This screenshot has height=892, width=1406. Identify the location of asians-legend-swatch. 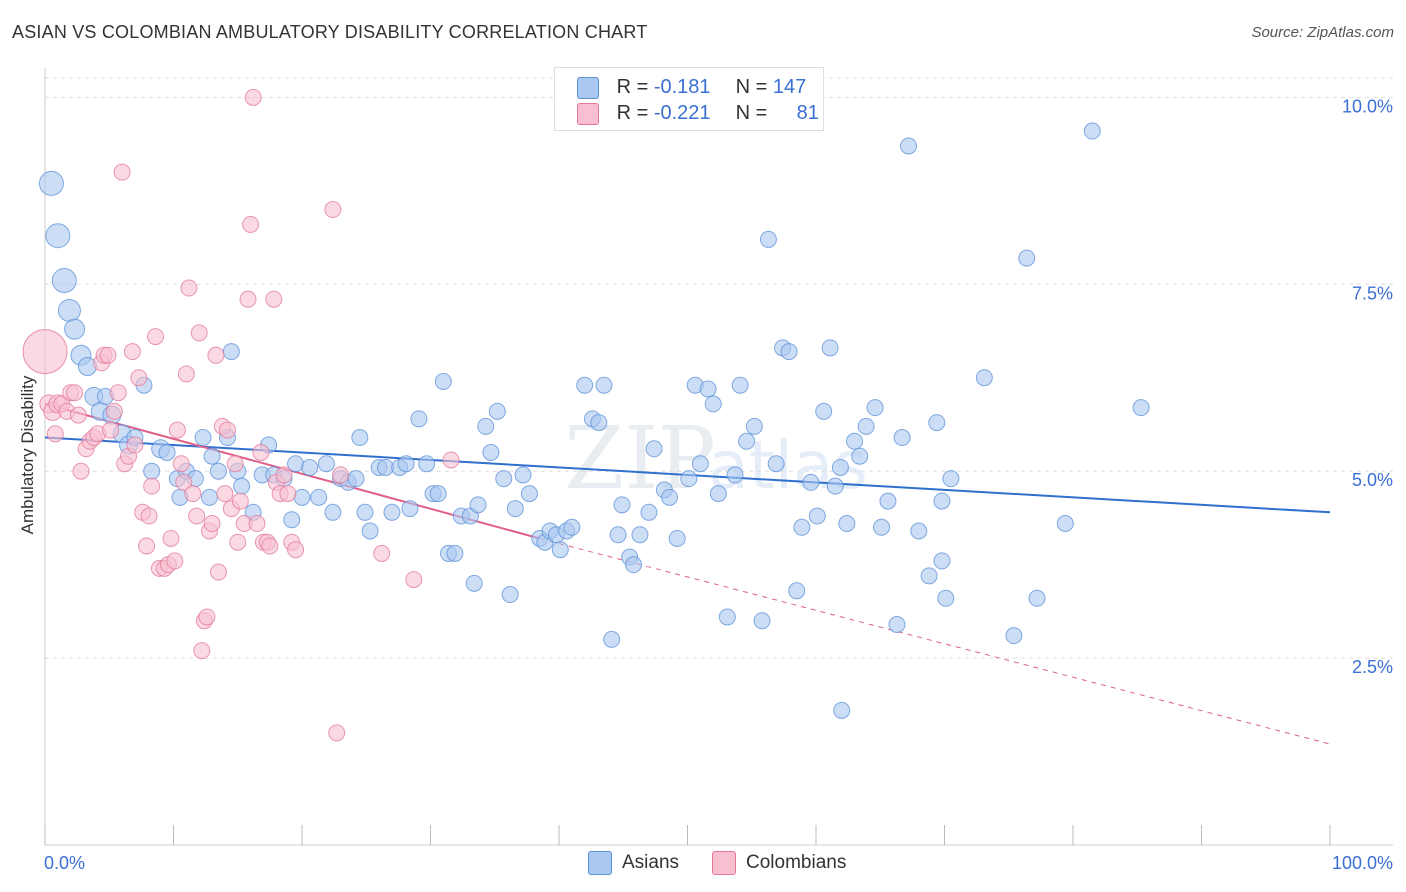
(600, 863).